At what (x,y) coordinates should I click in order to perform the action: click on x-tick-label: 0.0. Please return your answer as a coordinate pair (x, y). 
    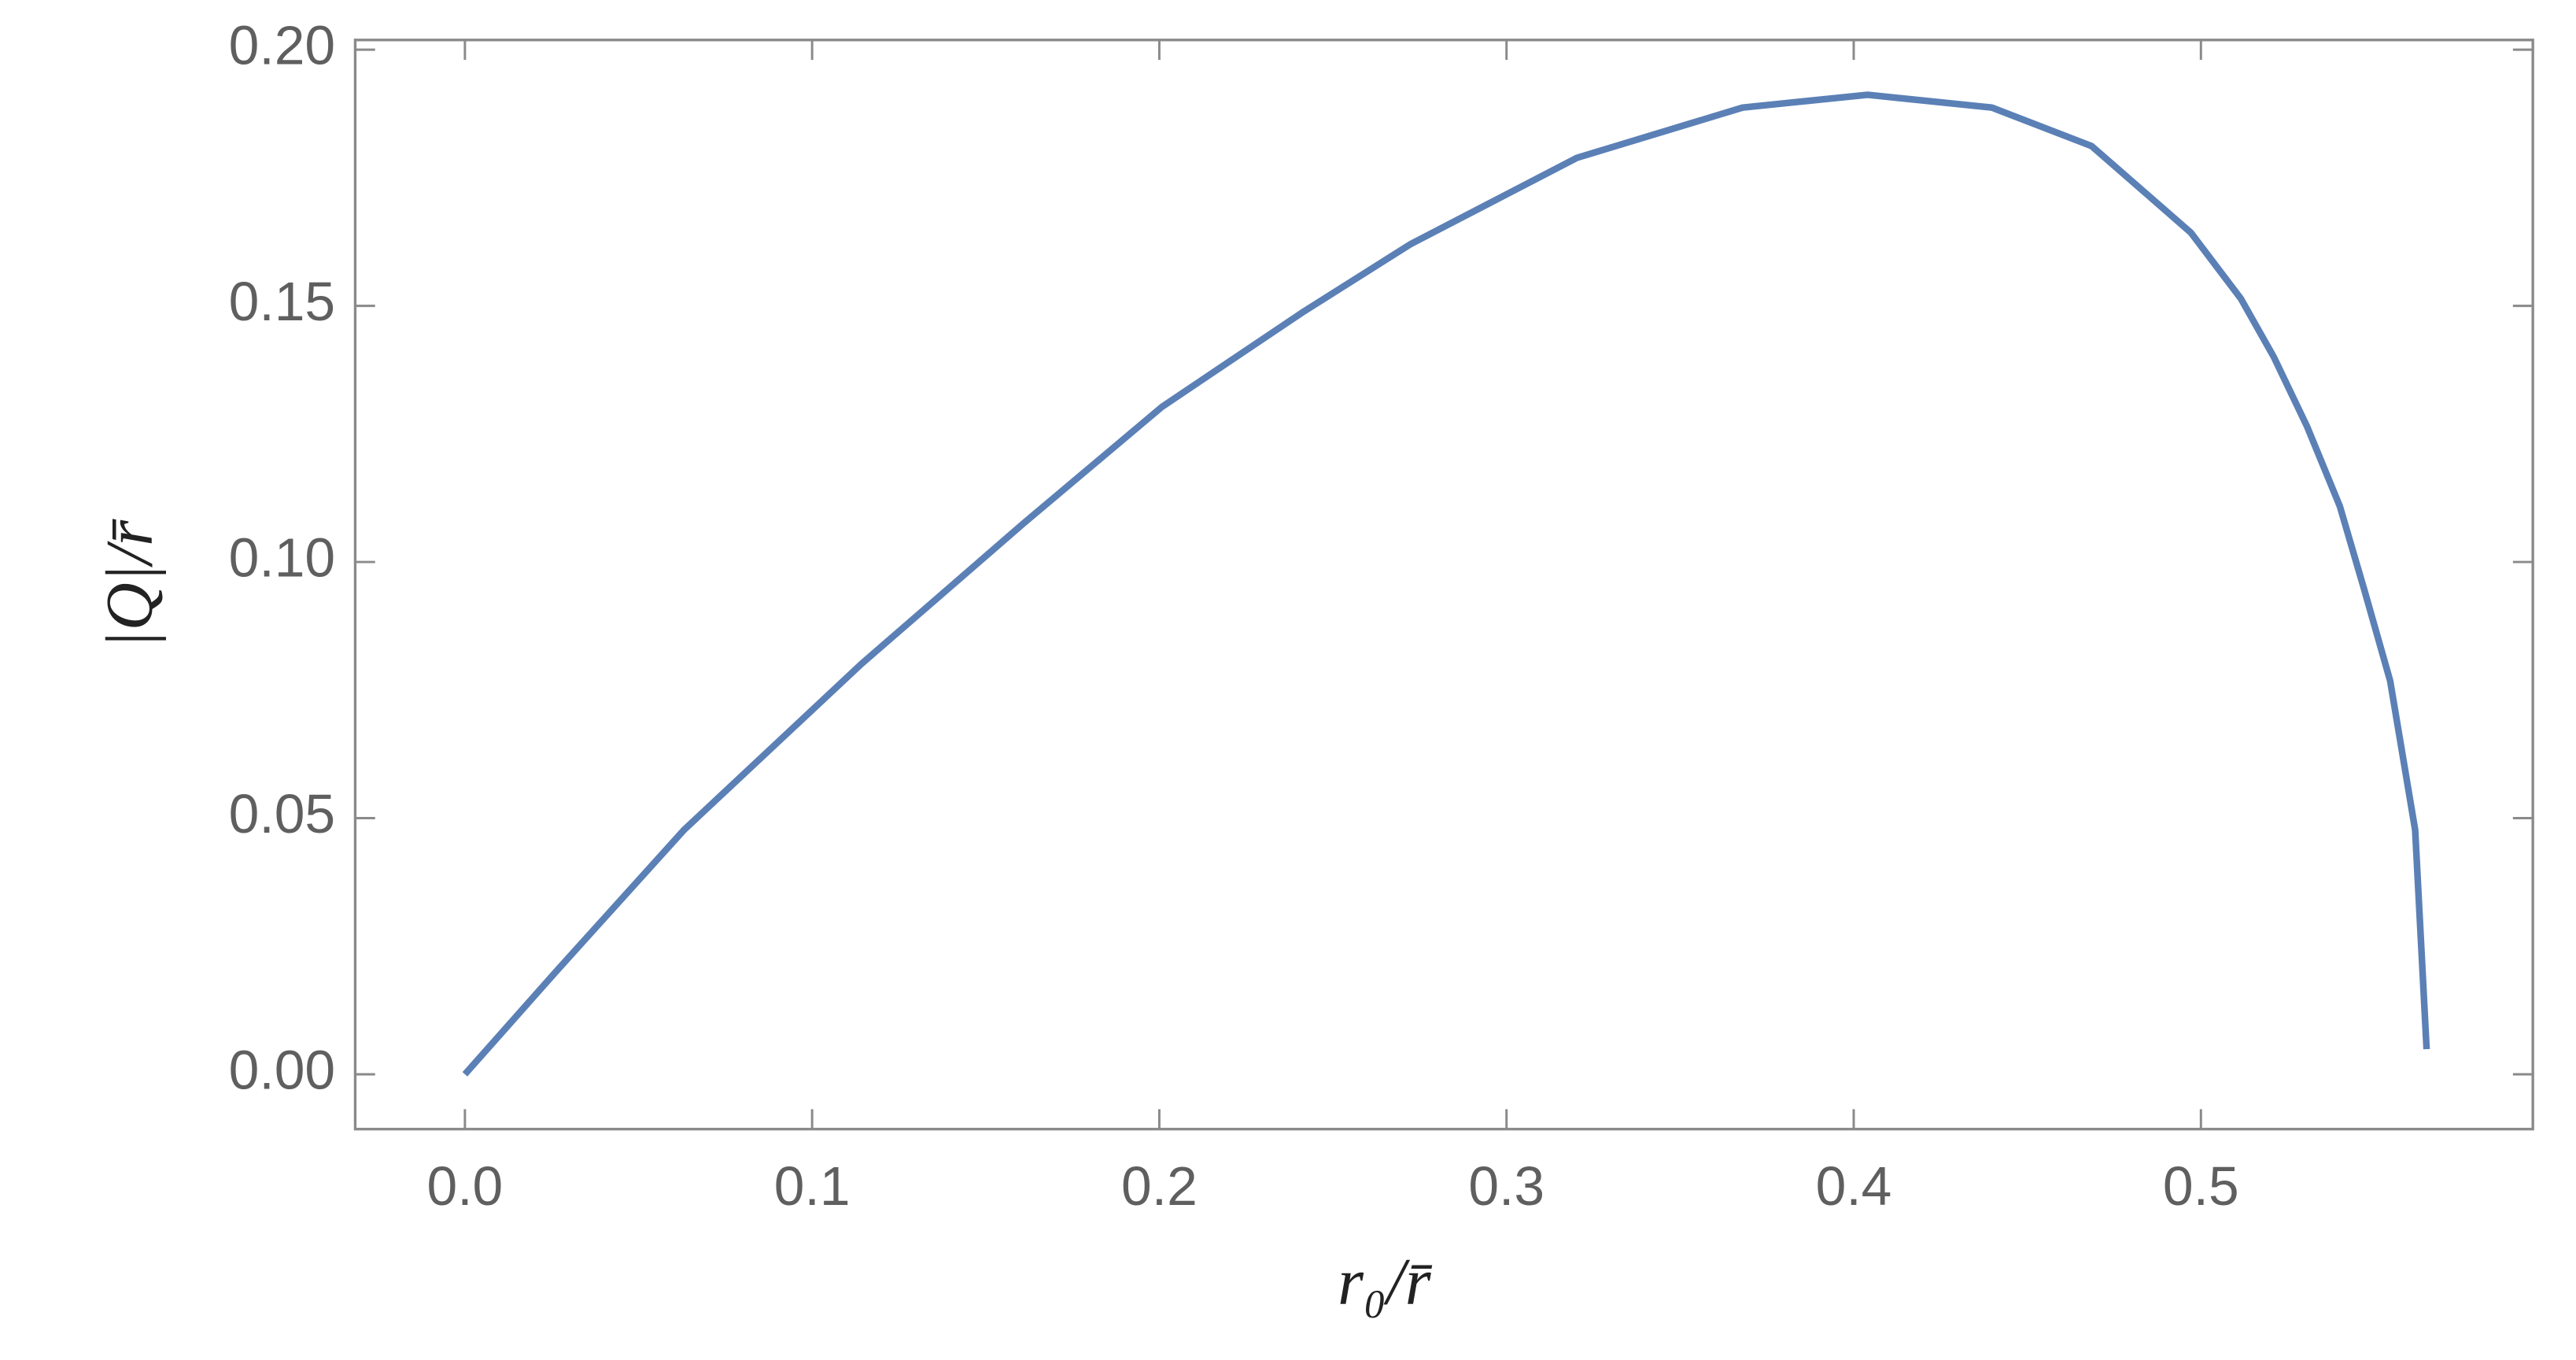
    Looking at the image, I should click on (464, 1186).